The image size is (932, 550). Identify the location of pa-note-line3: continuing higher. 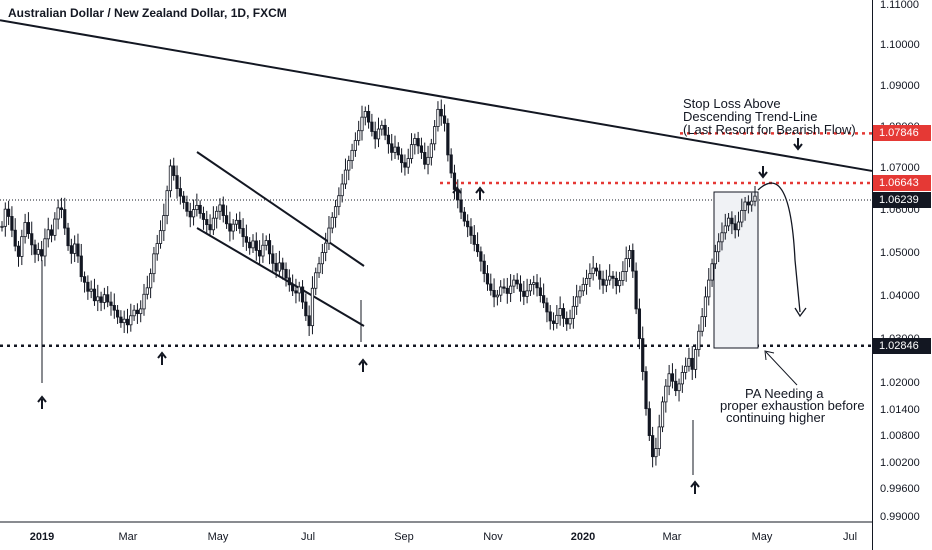
(776, 417).